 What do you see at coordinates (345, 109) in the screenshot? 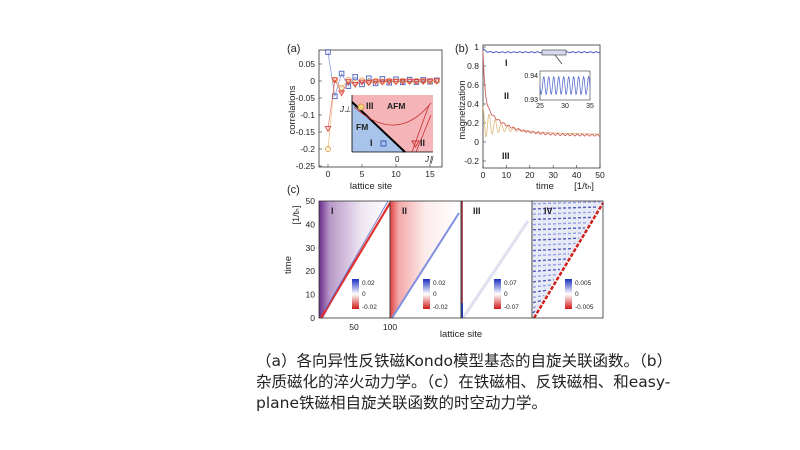
I see `inset-y-label: J⊥` at bounding box center [345, 109].